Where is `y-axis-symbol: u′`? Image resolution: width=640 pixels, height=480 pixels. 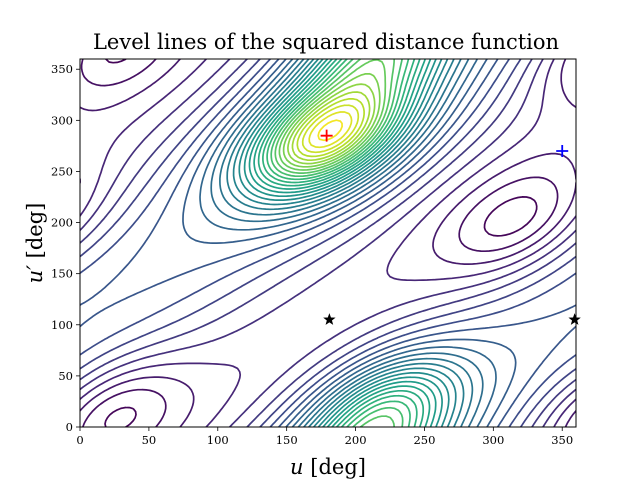 y-axis-symbol: u′ is located at coordinates (35, 274).